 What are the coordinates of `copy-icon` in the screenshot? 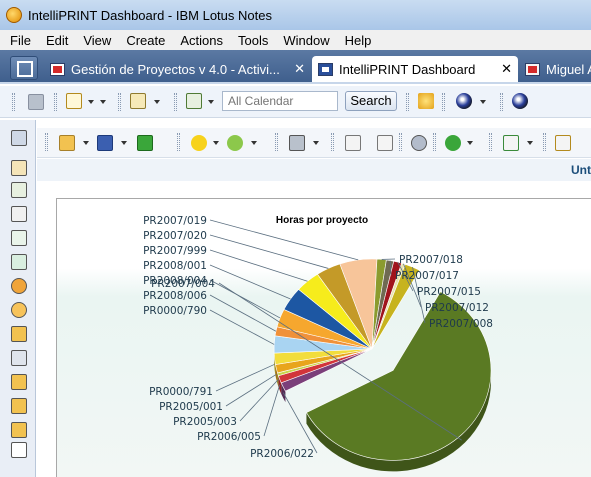 It's located at (353, 143).